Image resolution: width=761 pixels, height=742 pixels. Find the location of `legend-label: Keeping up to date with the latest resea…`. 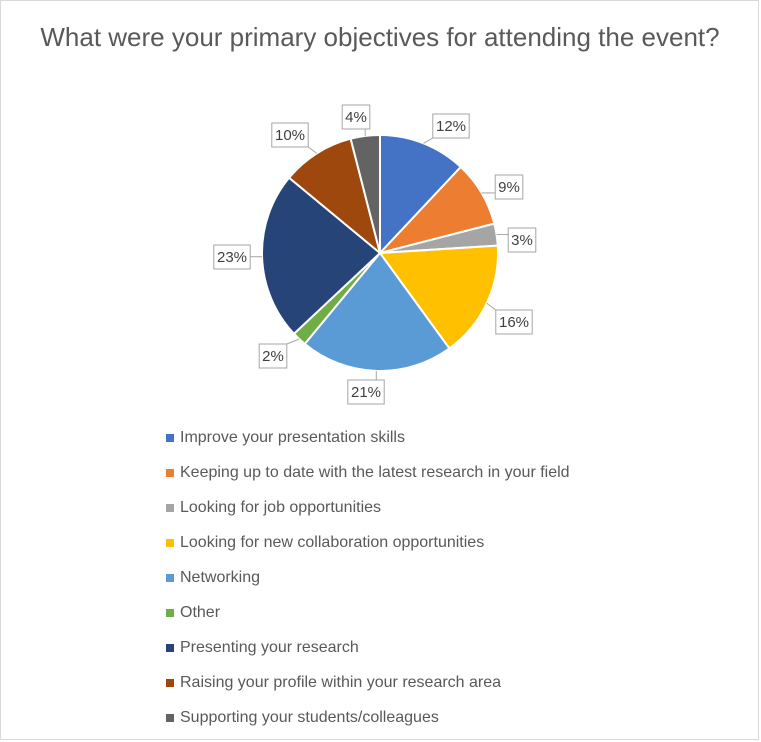

legend-label: Keeping up to date with the latest resea… is located at coordinates (375, 472).